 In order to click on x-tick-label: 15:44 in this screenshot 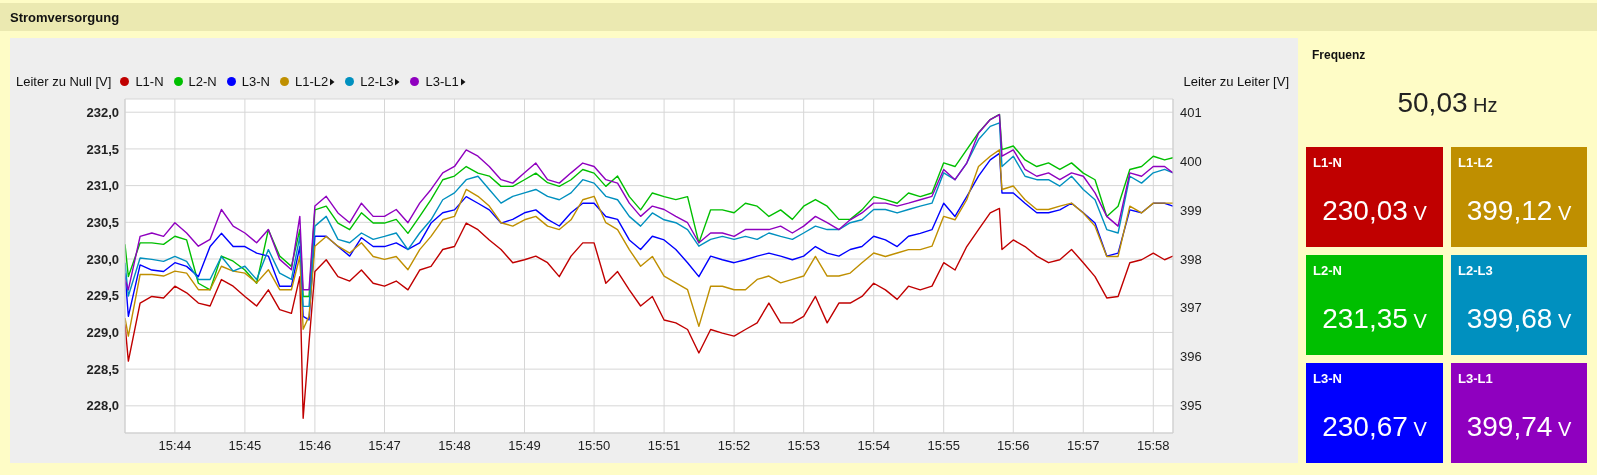, I will do `click(175, 446)`.